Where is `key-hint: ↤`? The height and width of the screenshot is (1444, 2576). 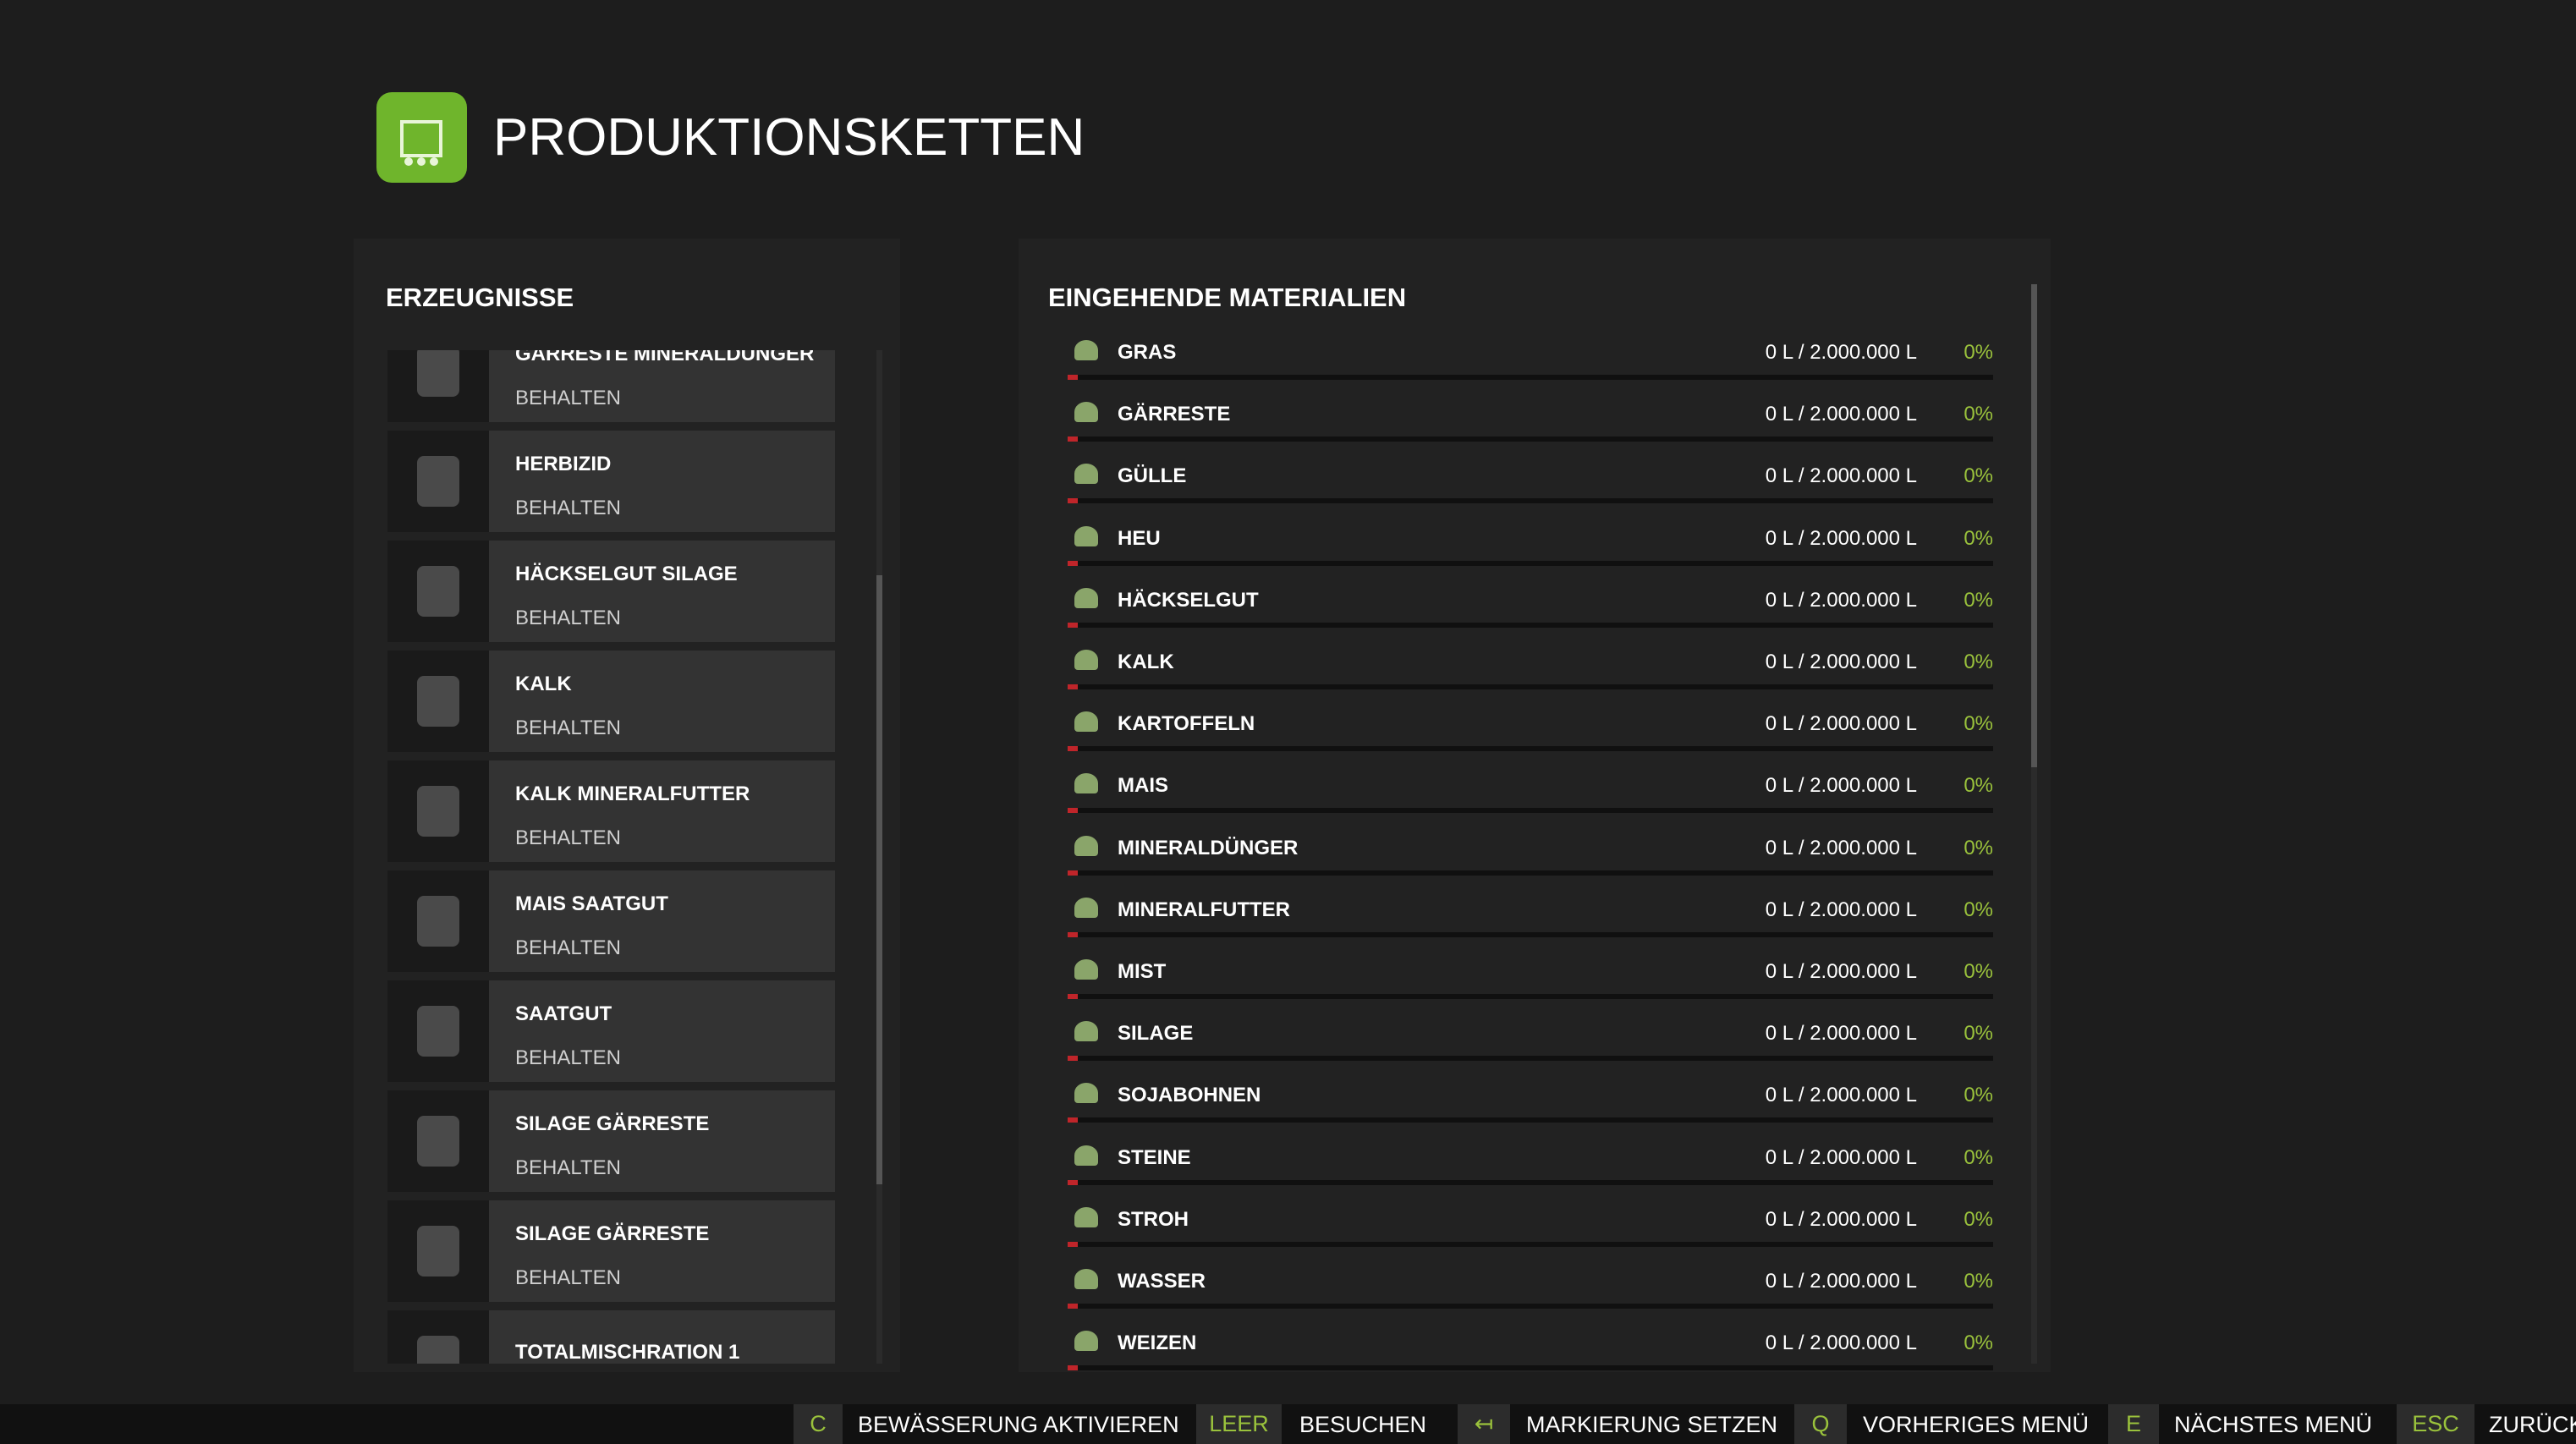
key-hint: ↤ is located at coordinates (1484, 1424).